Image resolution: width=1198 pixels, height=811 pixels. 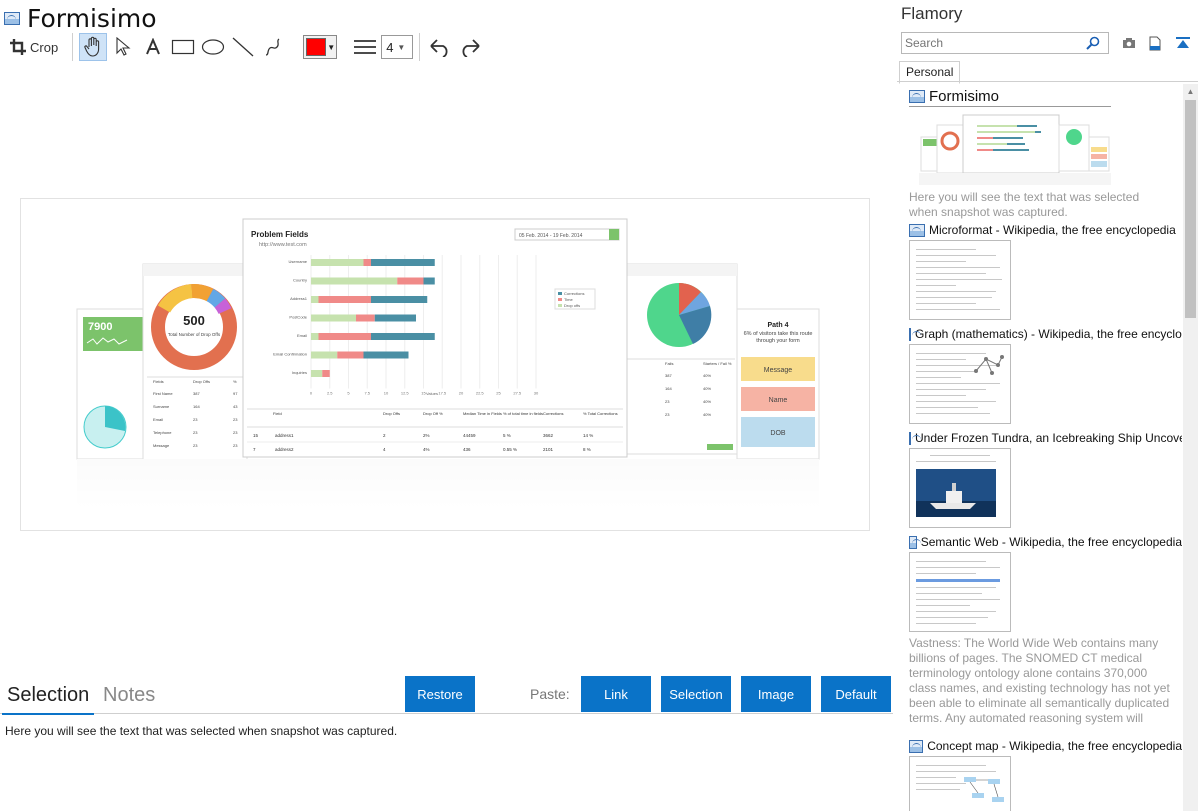 I want to click on list-item: Formisimo, so click(x=1045, y=154).